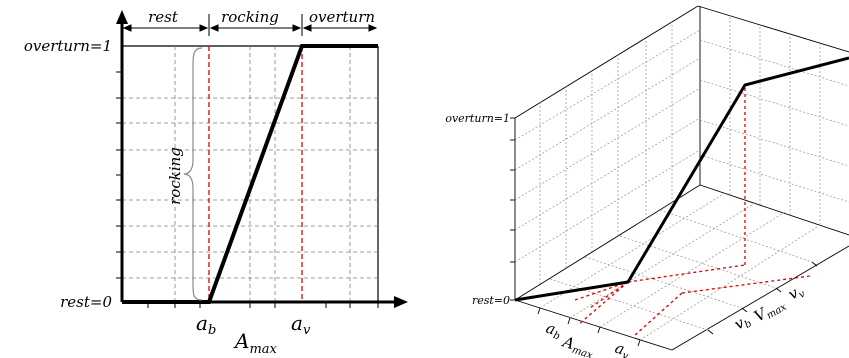  What do you see at coordinates (301, 324) in the screenshot?
I see `a-v-label: av` at bounding box center [301, 324].